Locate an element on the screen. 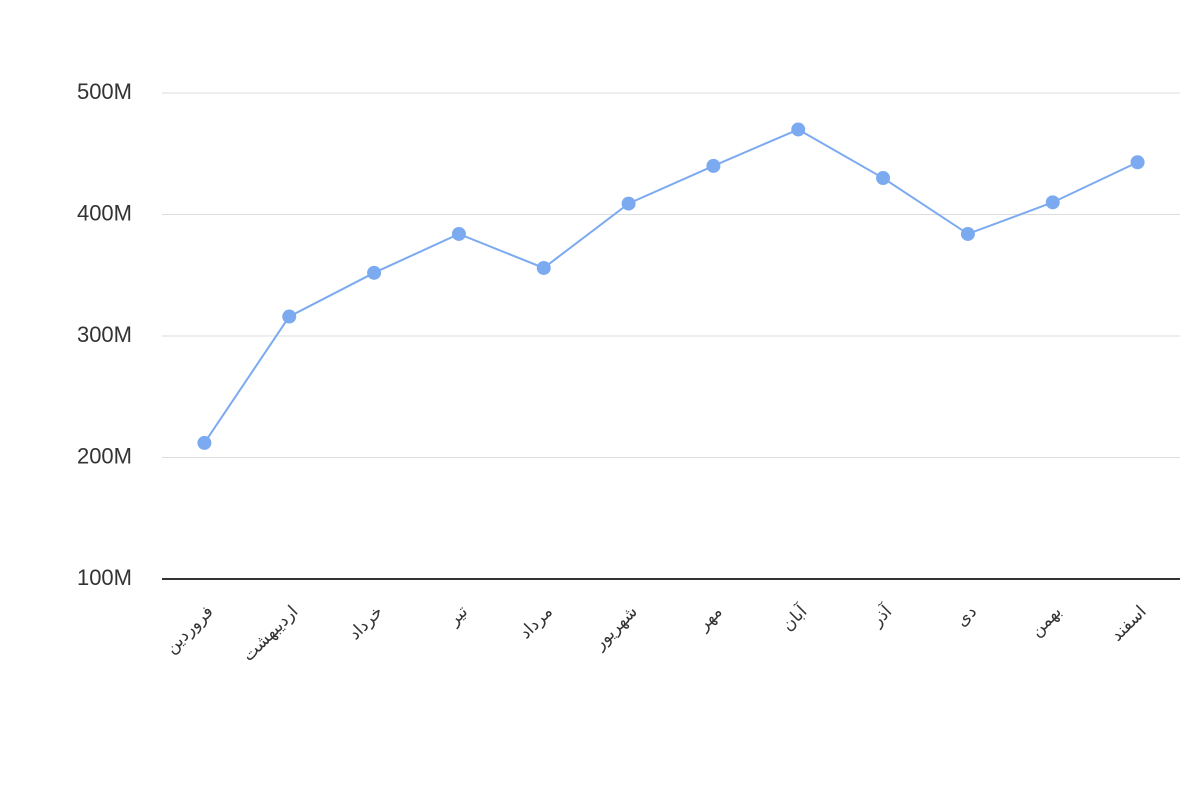  x-tick-label: بهمن is located at coordinates (1046, 621).